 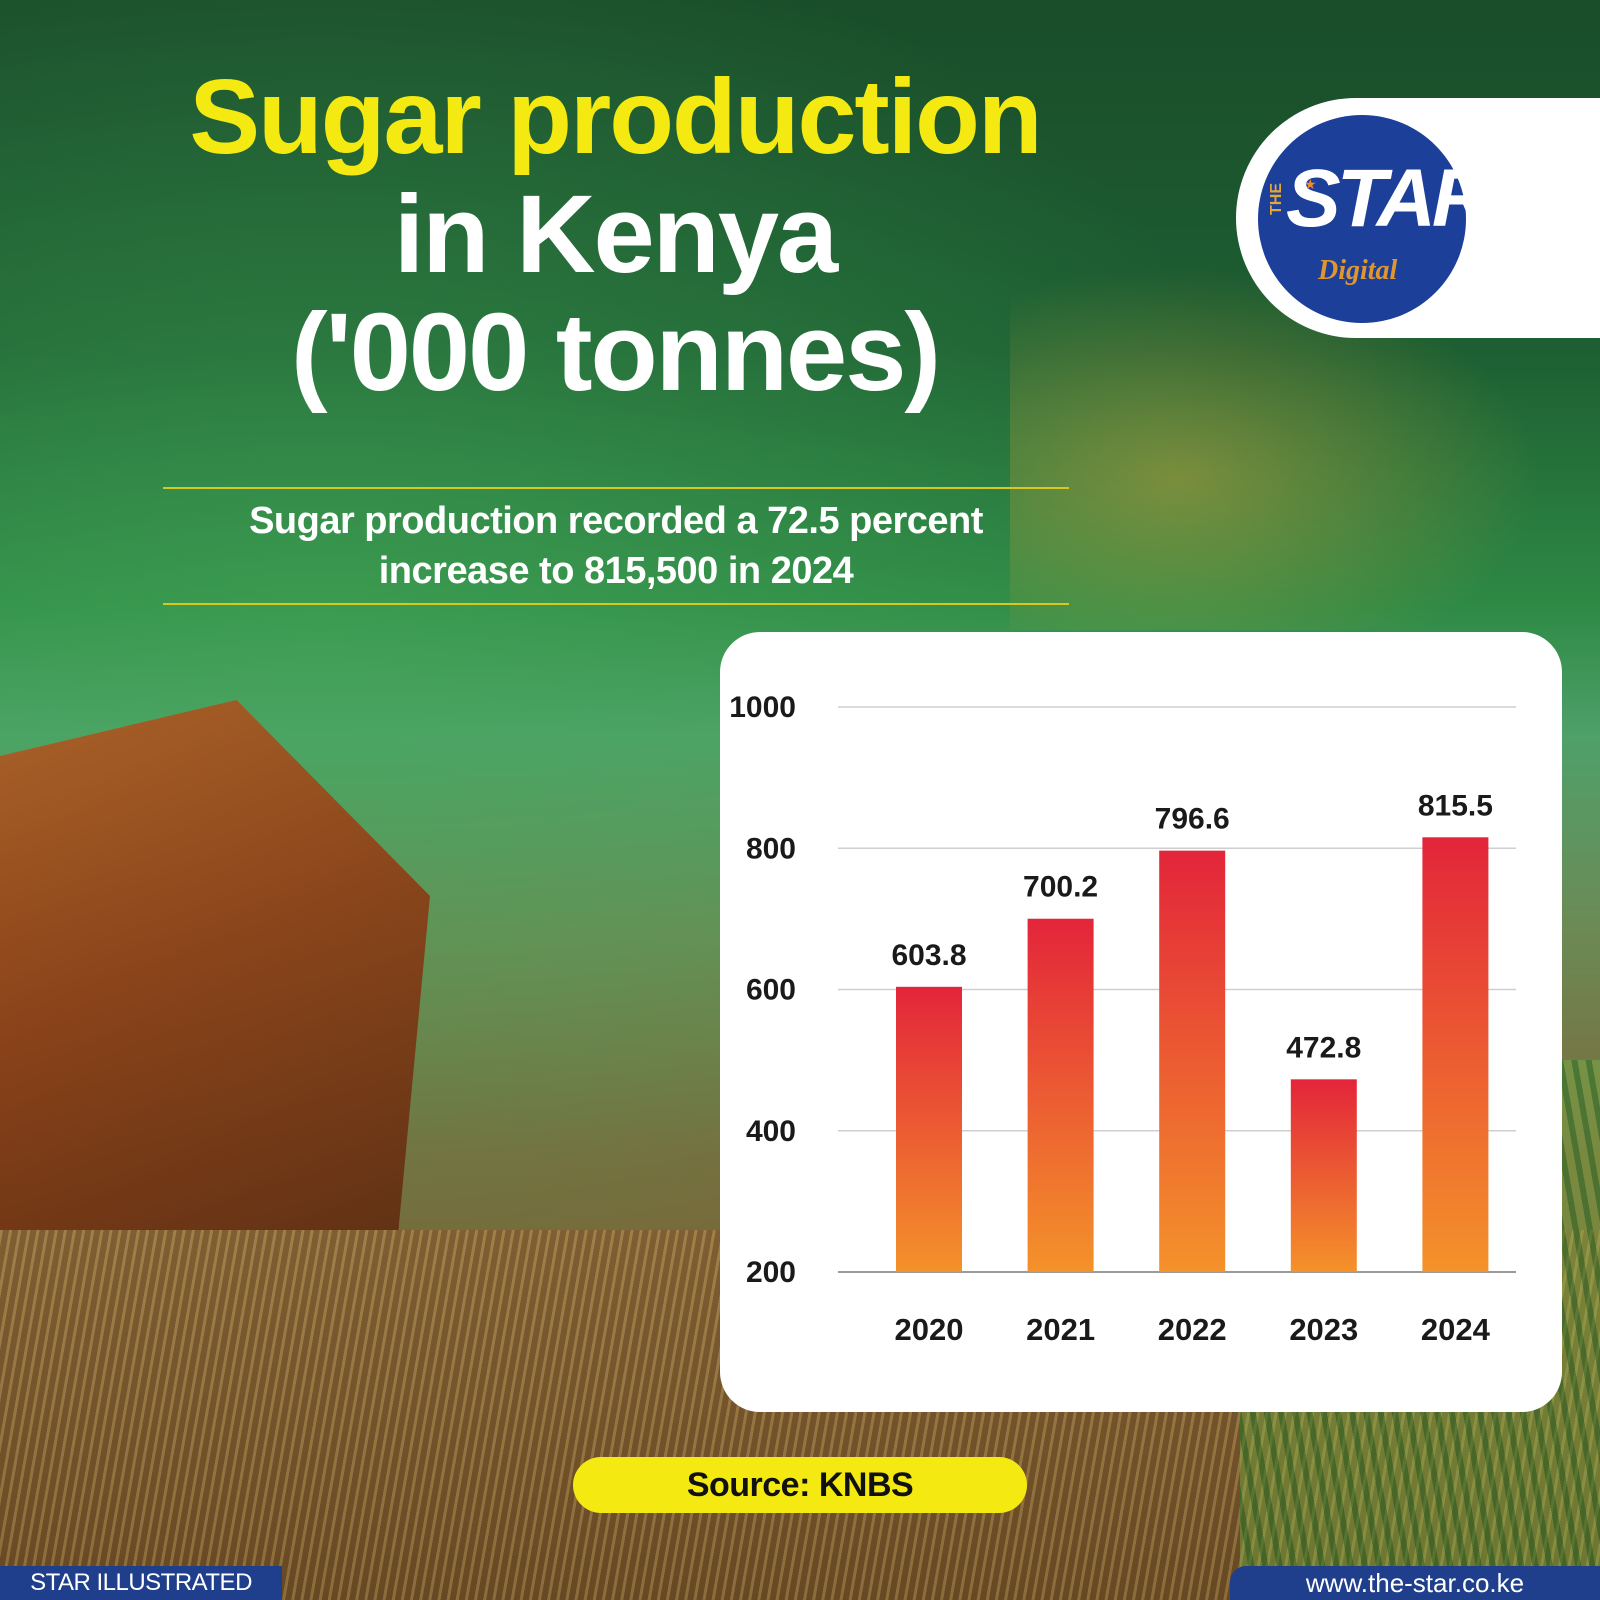 What do you see at coordinates (1060, 1329) in the screenshot?
I see `x-tick-label-2021: 2021` at bounding box center [1060, 1329].